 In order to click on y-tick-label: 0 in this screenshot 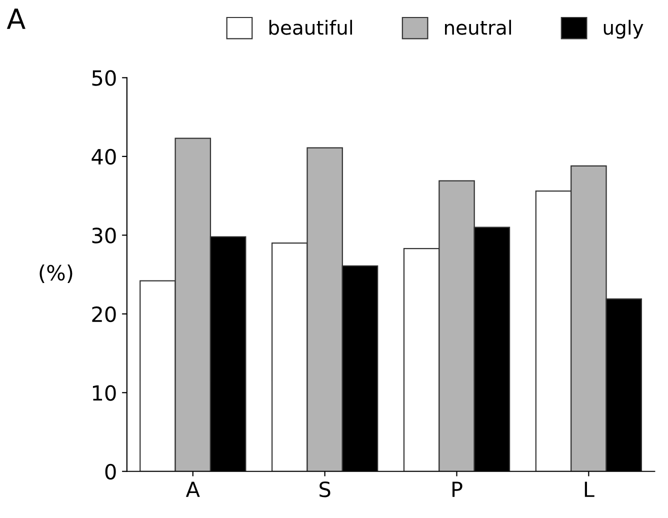, I will do `click(110, 472)`.